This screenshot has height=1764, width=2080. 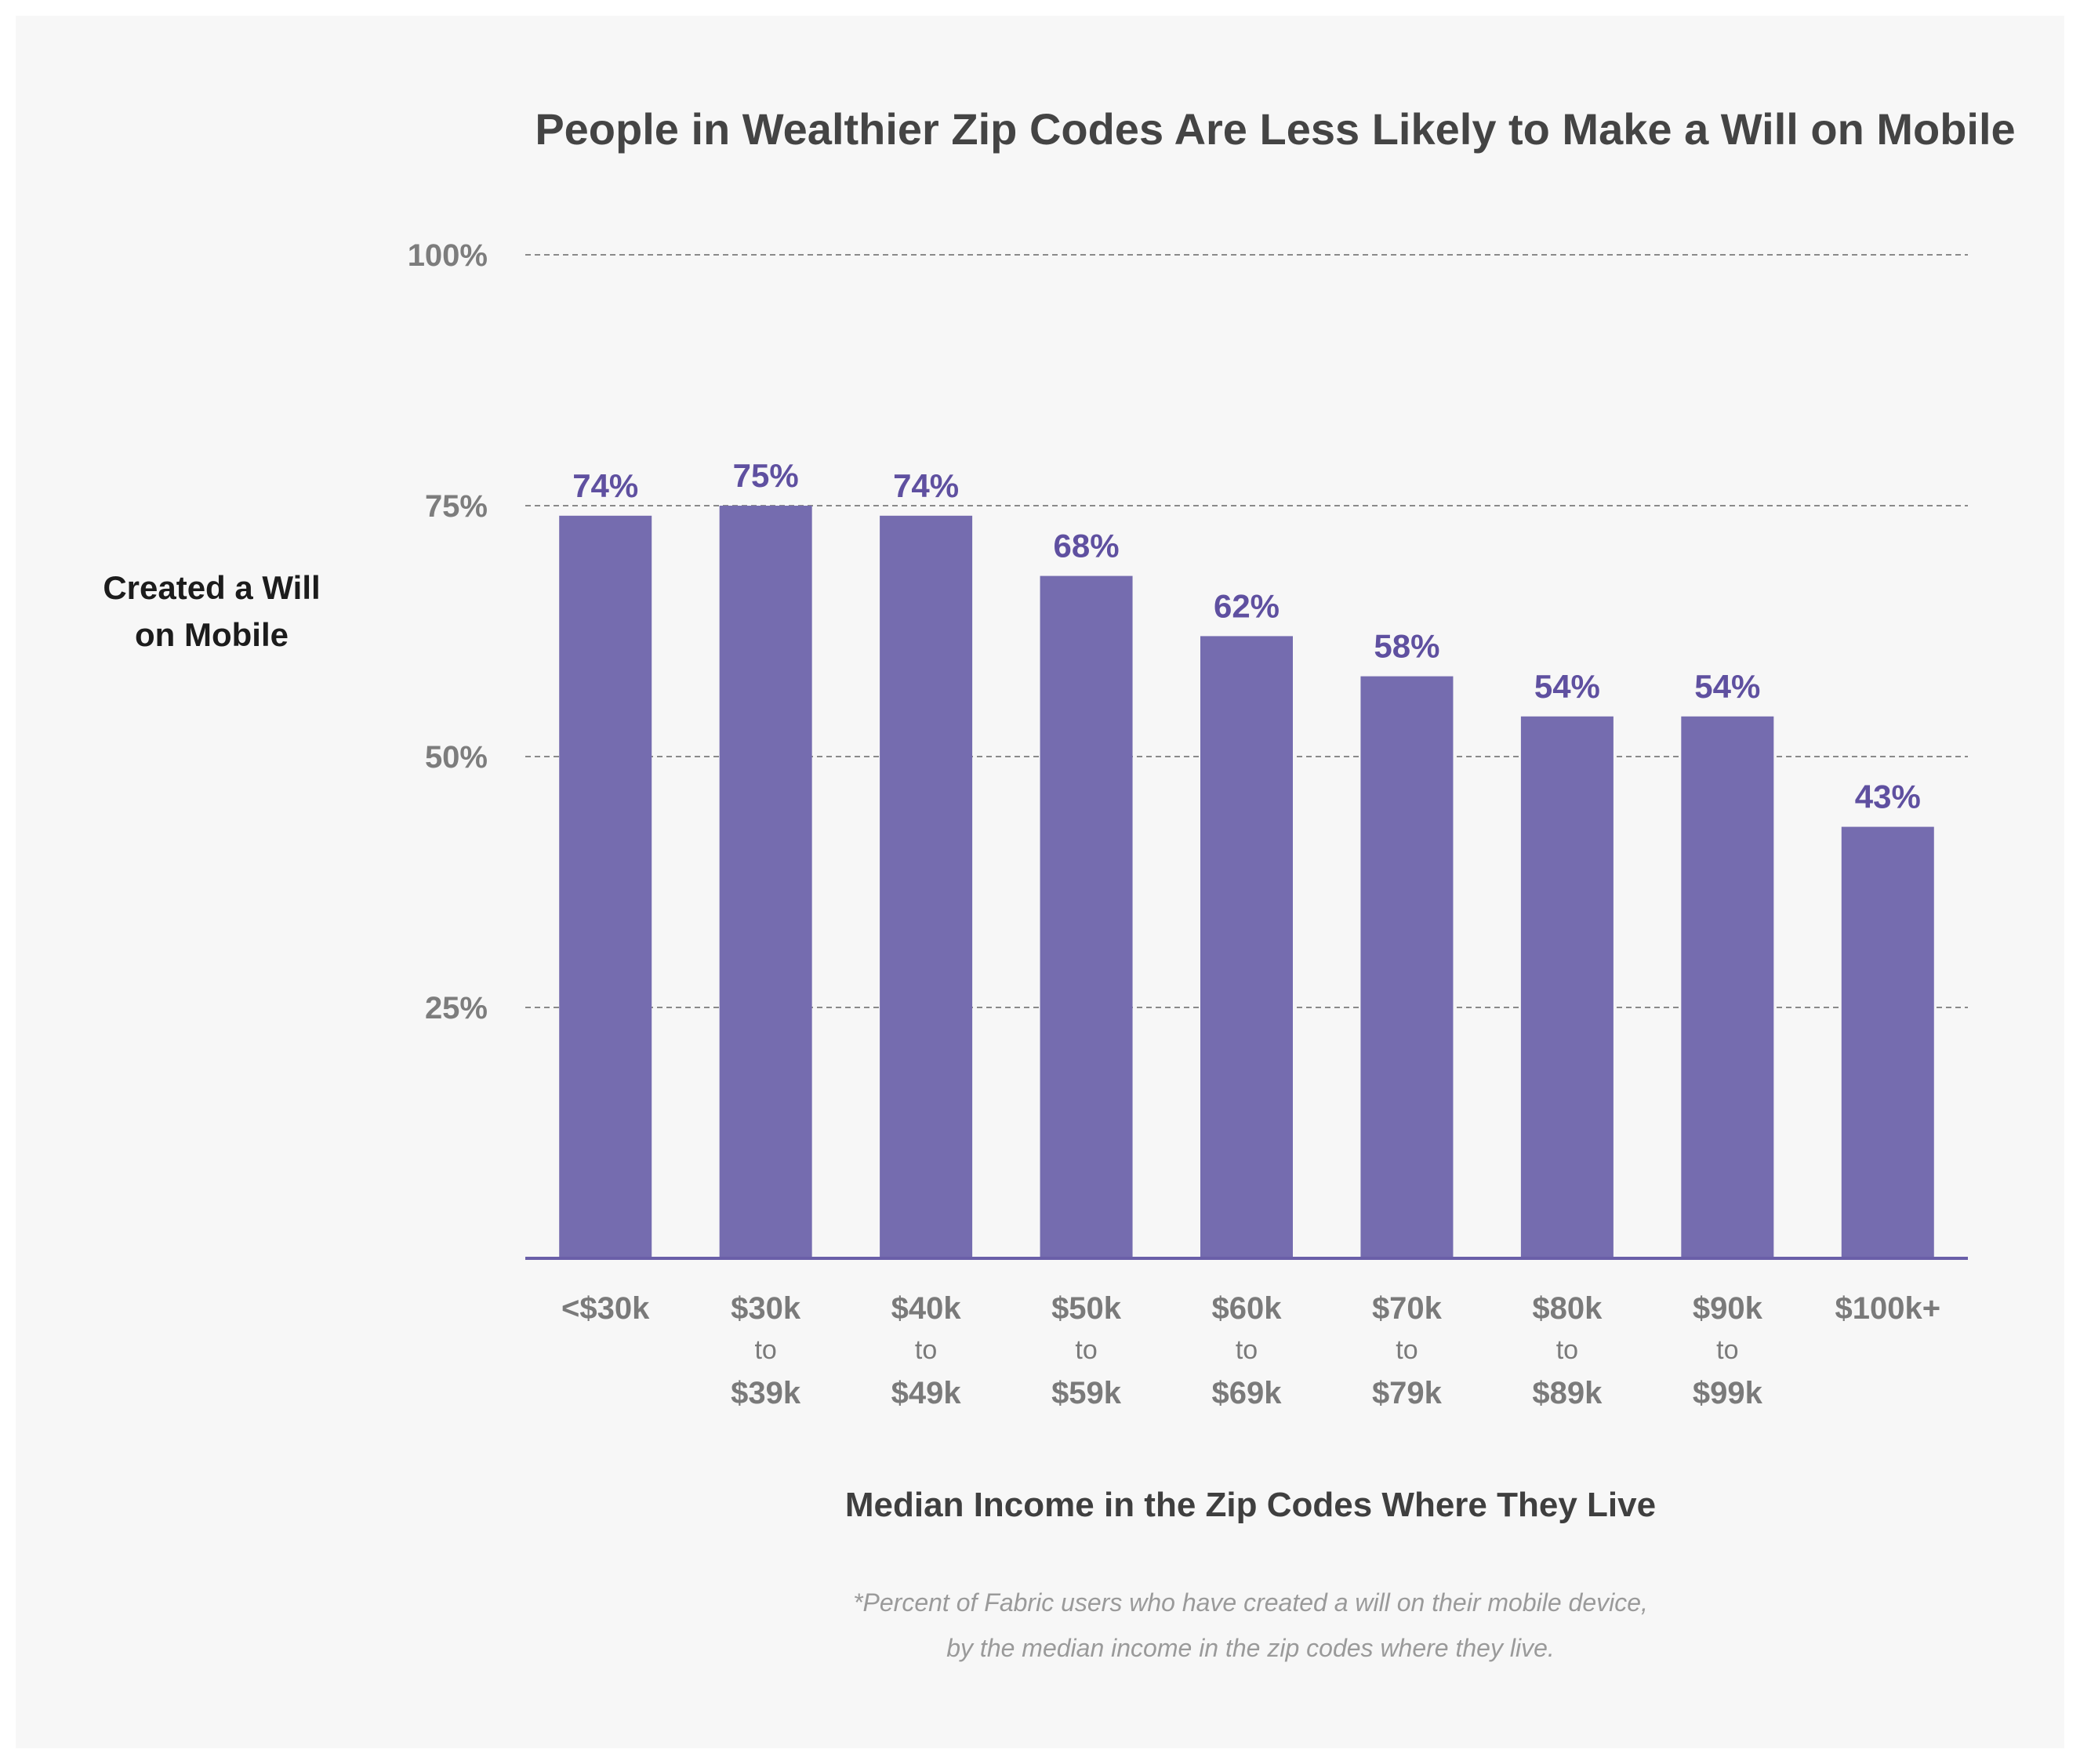 What do you see at coordinates (1406, 646) in the screenshot?
I see `data-label-6: 58%` at bounding box center [1406, 646].